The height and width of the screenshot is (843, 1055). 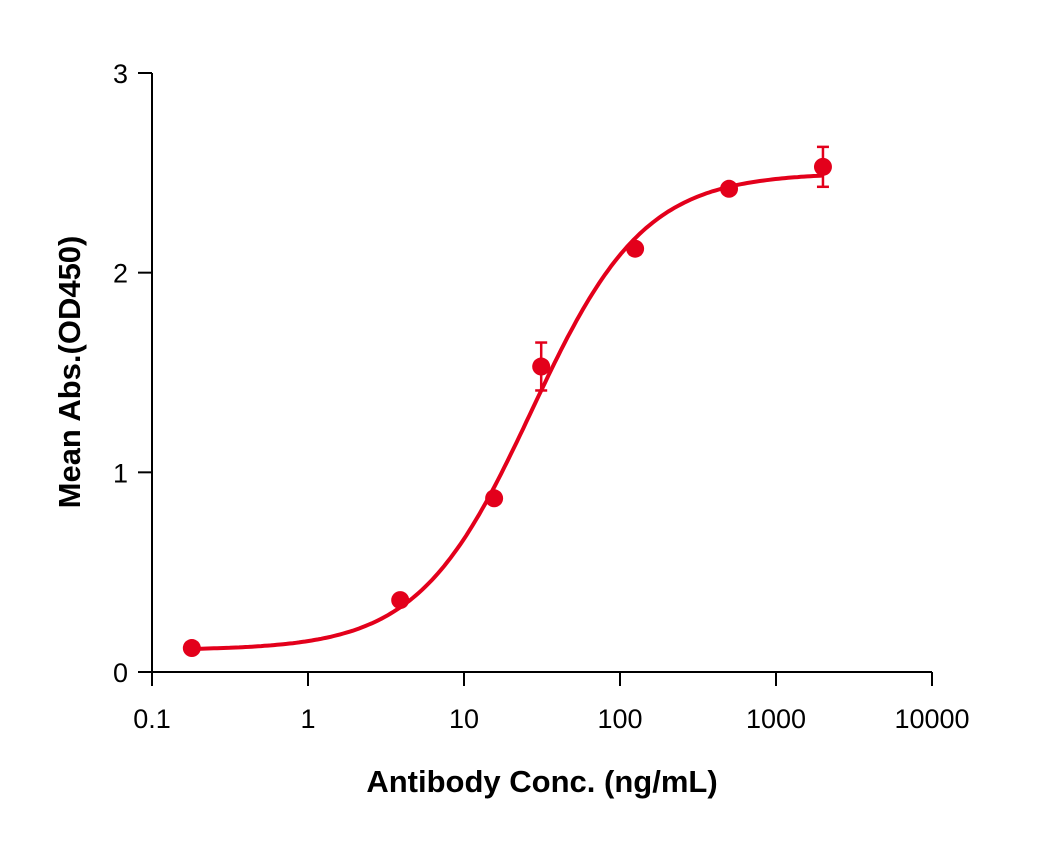 I want to click on x-tick-label: 1000, so click(x=776, y=719).